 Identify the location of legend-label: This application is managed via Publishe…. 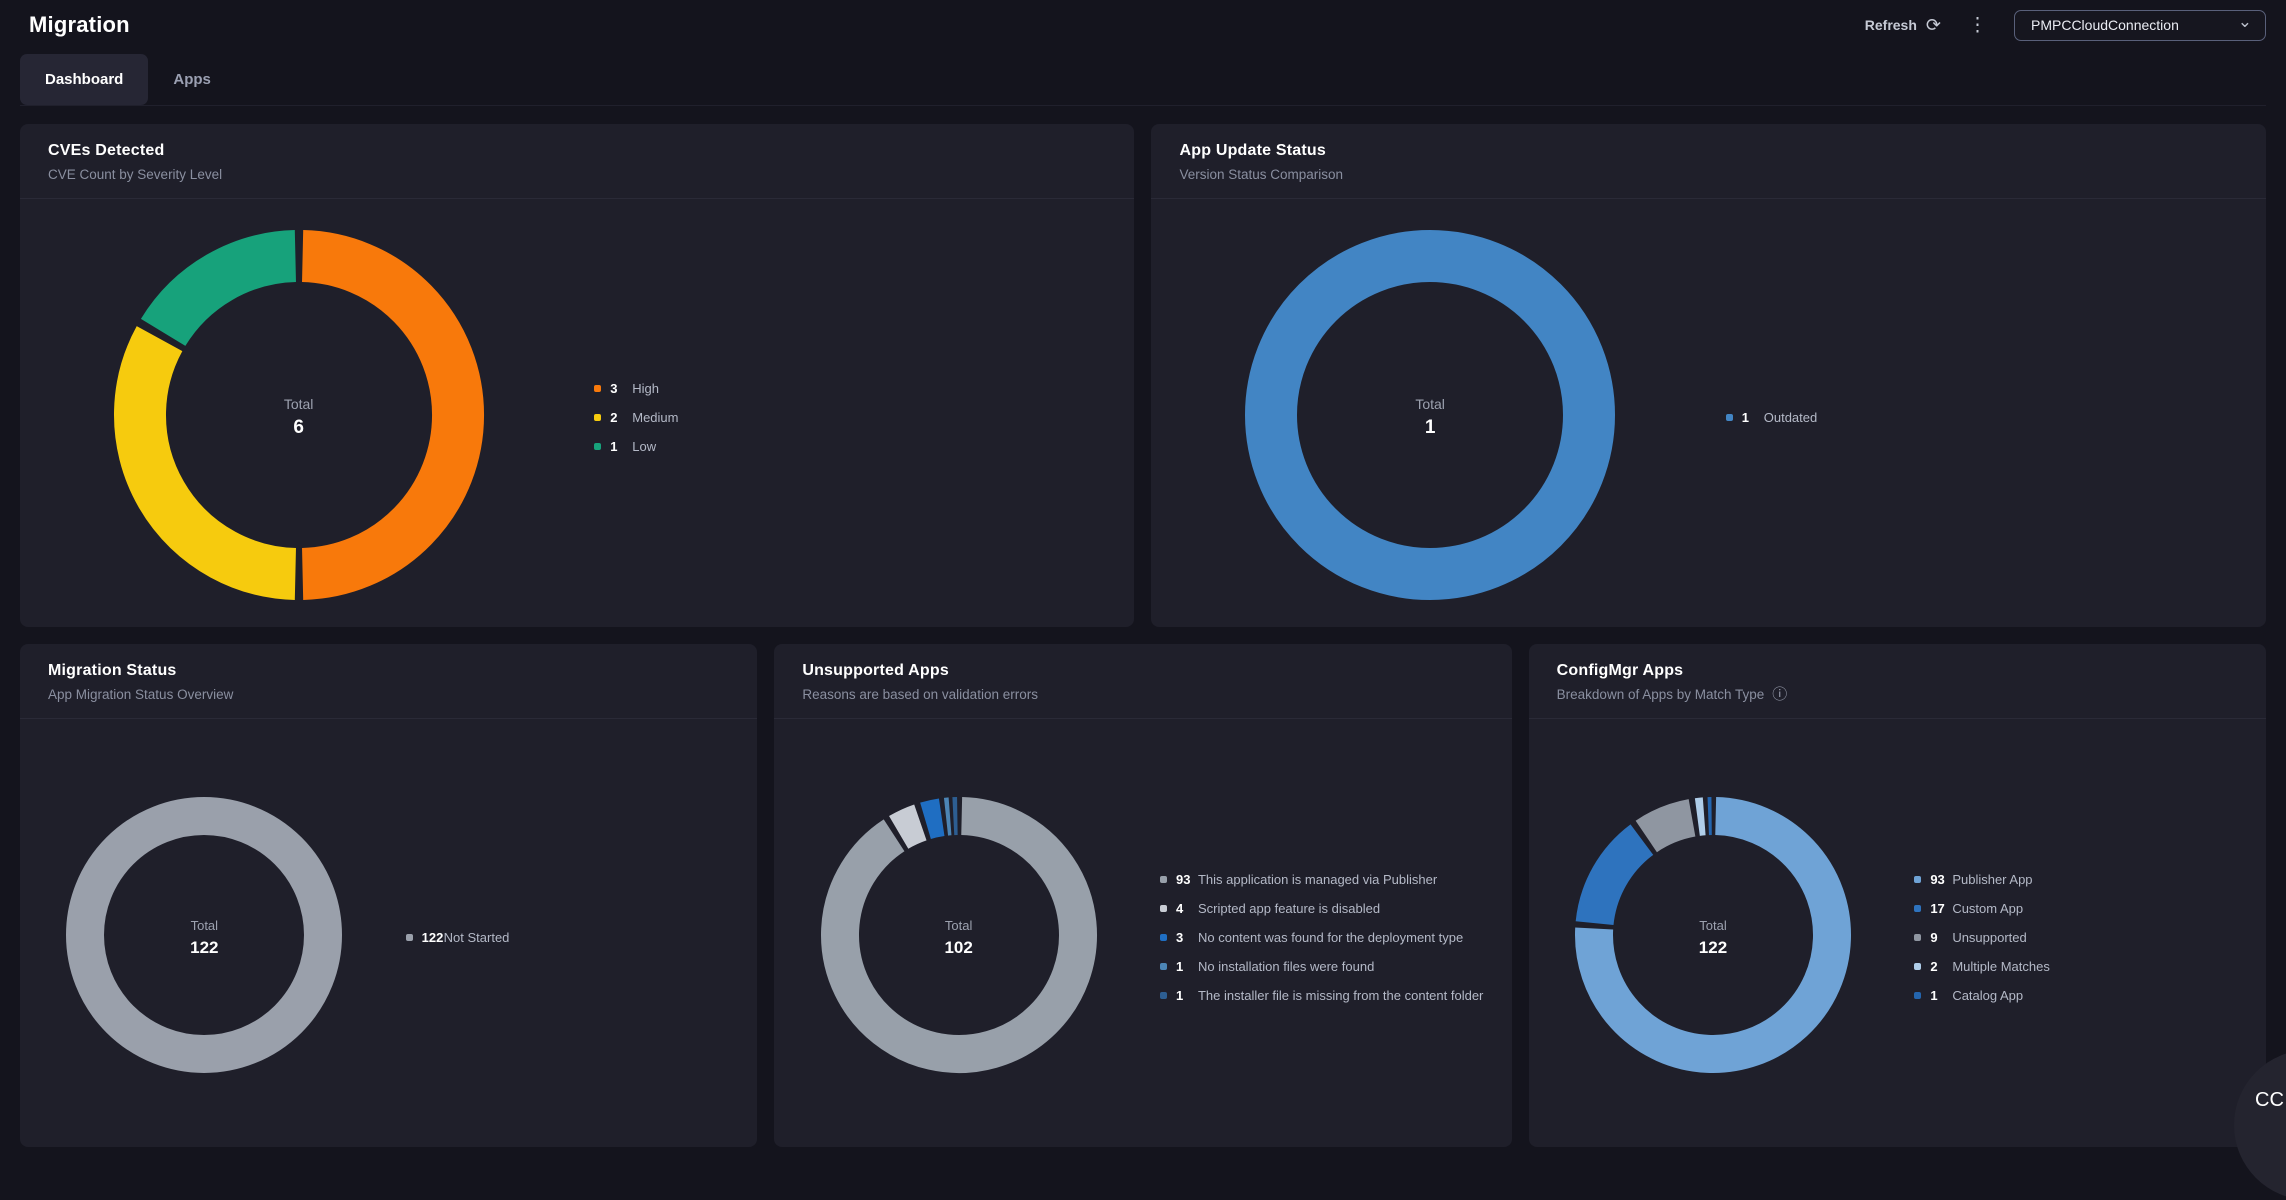
(1317, 879).